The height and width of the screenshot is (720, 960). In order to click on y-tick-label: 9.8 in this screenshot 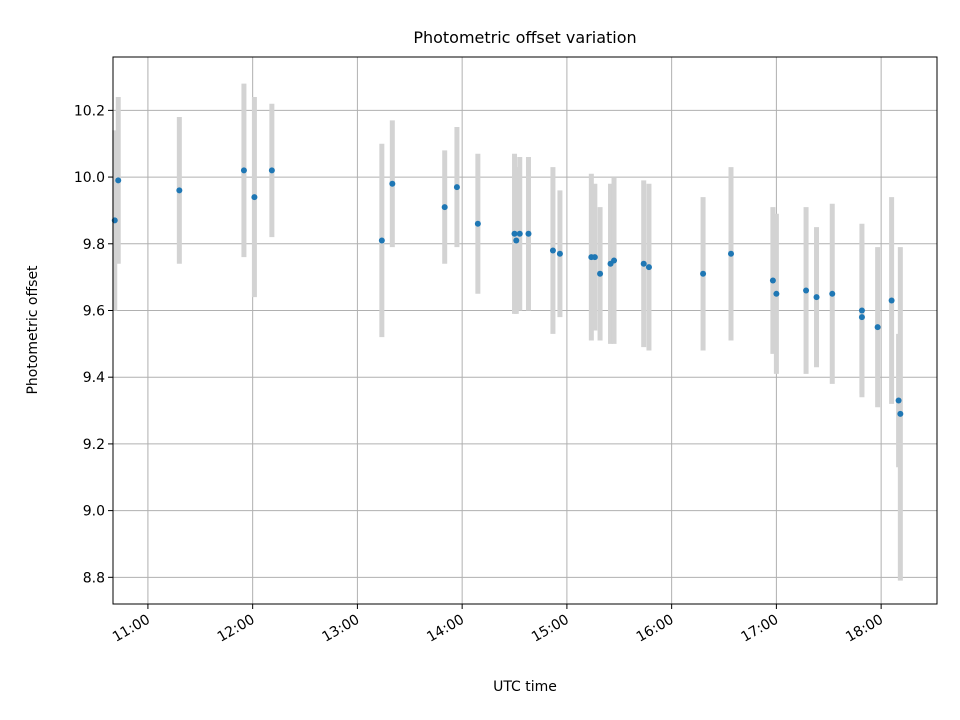, I will do `click(94, 245)`.